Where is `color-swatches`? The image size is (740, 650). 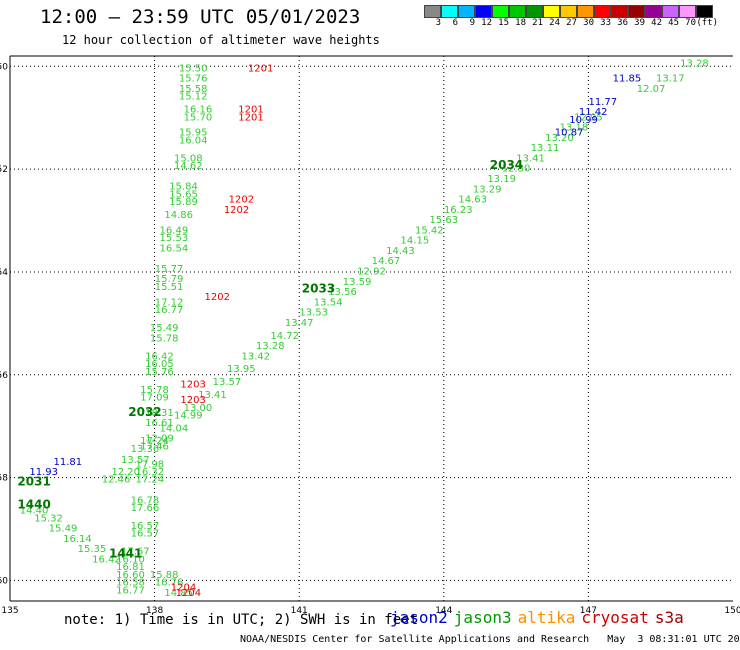 color-swatches is located at coordinates (571, 11).